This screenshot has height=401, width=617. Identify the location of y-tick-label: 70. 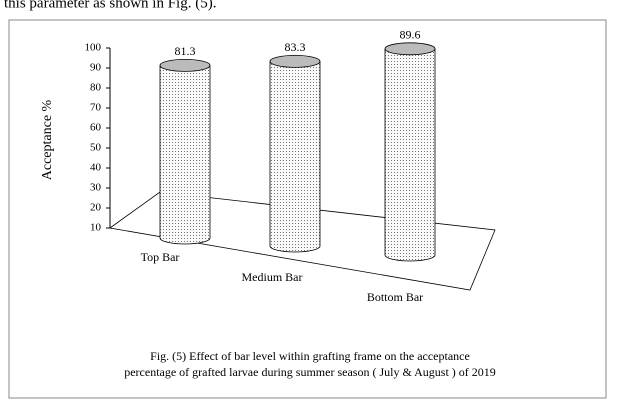
(96, 108).